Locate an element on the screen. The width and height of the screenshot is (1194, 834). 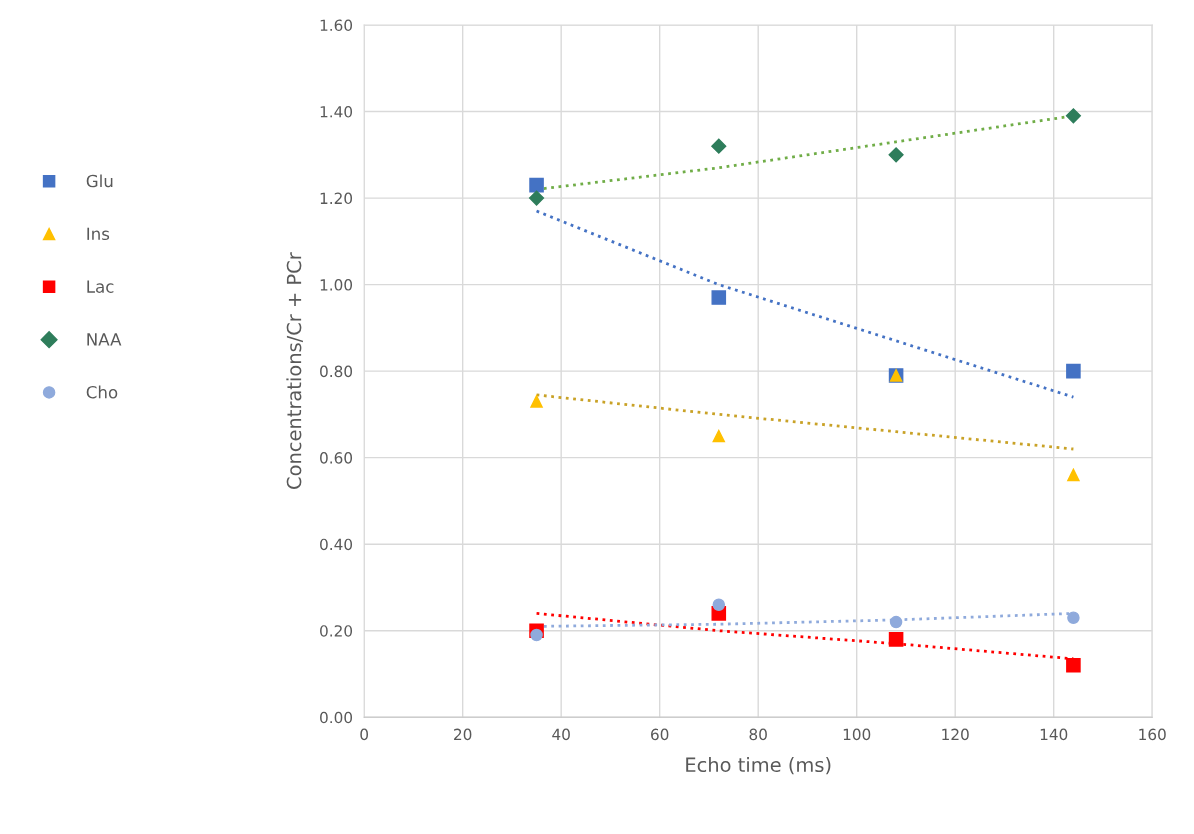
x-axis-title: Echo time (ms) is located at coordinates (758, 766).